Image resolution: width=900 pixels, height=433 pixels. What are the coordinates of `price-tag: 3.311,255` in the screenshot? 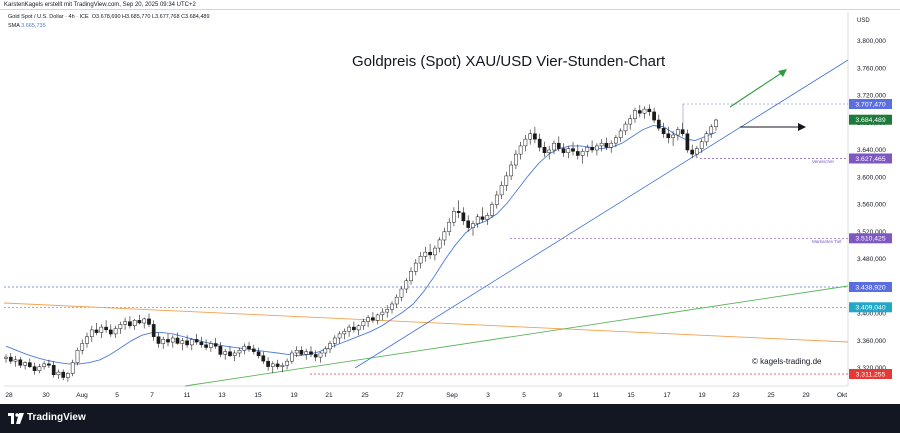 It's located at (870, 374).